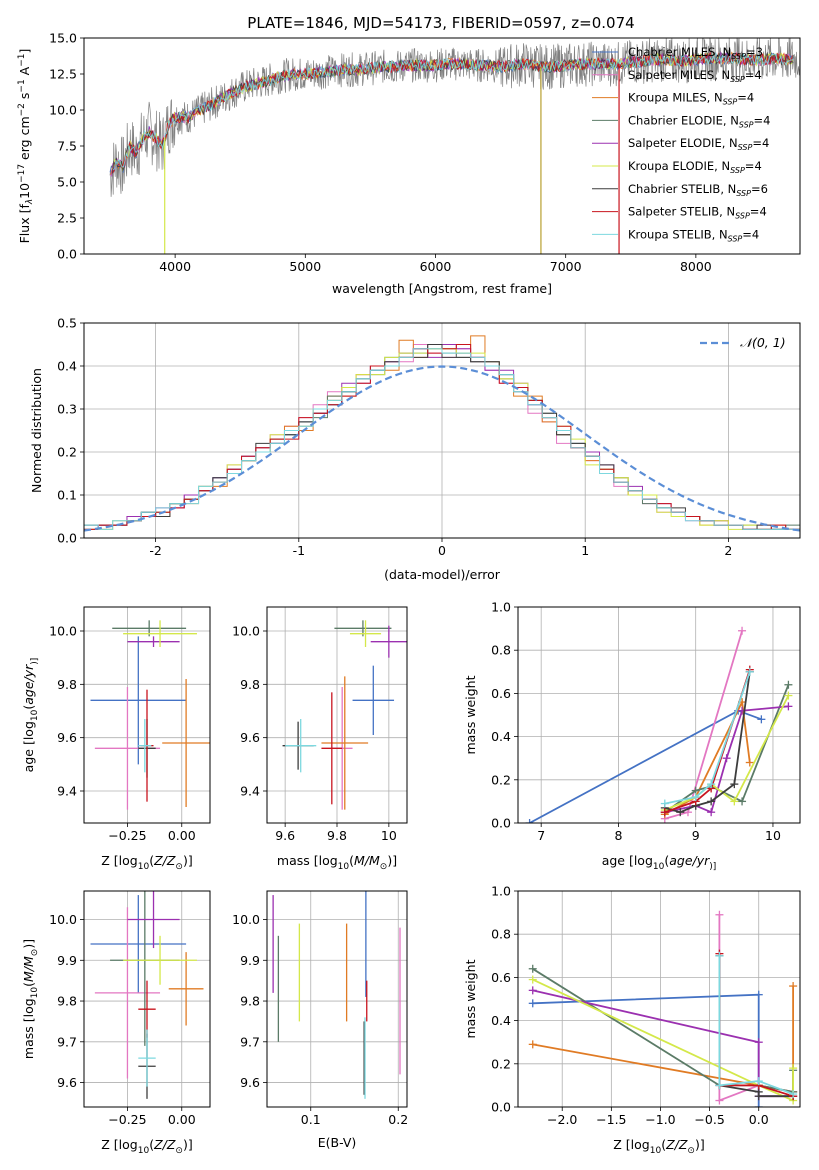  Describe the element at coordinates (63, 74) in the screenshot. I see `y-tick-label: 12.5` at that location.